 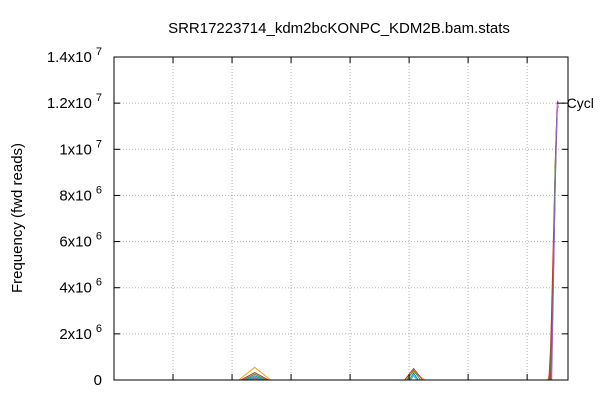 I want to click on y-tick-label: 4x10 6, so click(x=80, y=287).